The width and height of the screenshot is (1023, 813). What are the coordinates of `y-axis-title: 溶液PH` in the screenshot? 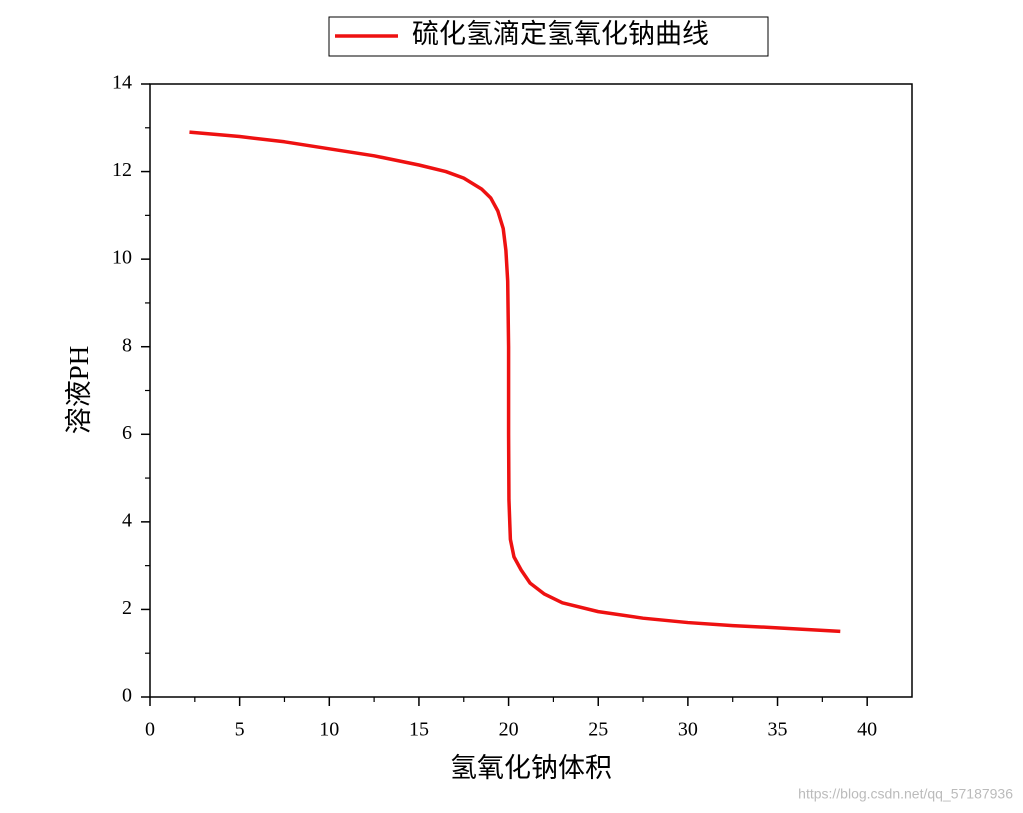 It's located at (79, 390).